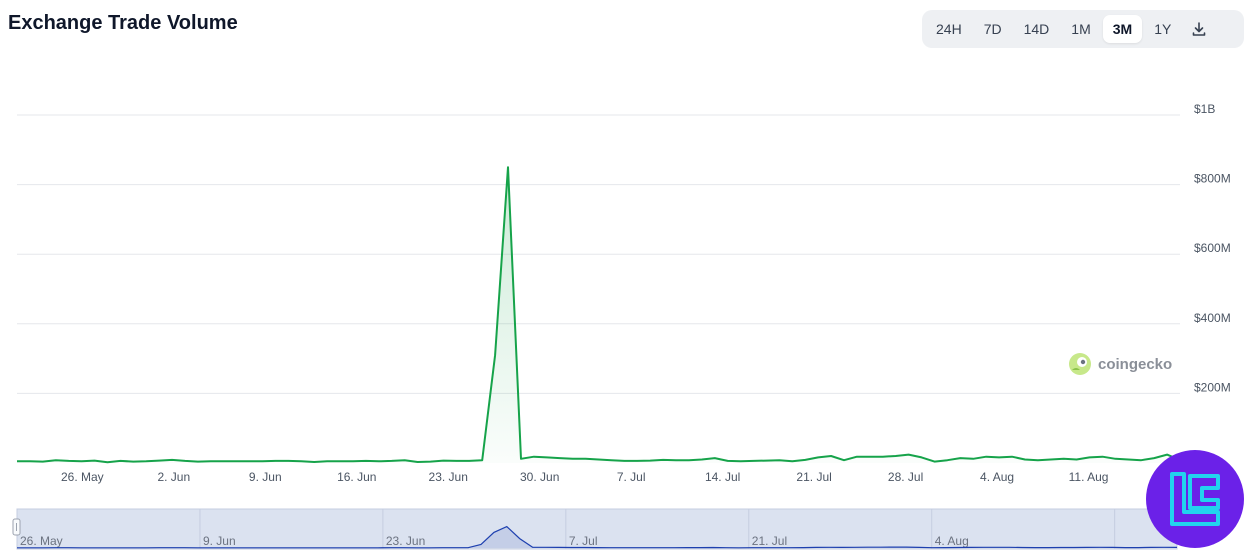 This screenshot has width=1255, height=560. Describe the element at coordinates (993, 29) in the screenshot. I see `range-button-7d: 7D` at that location.